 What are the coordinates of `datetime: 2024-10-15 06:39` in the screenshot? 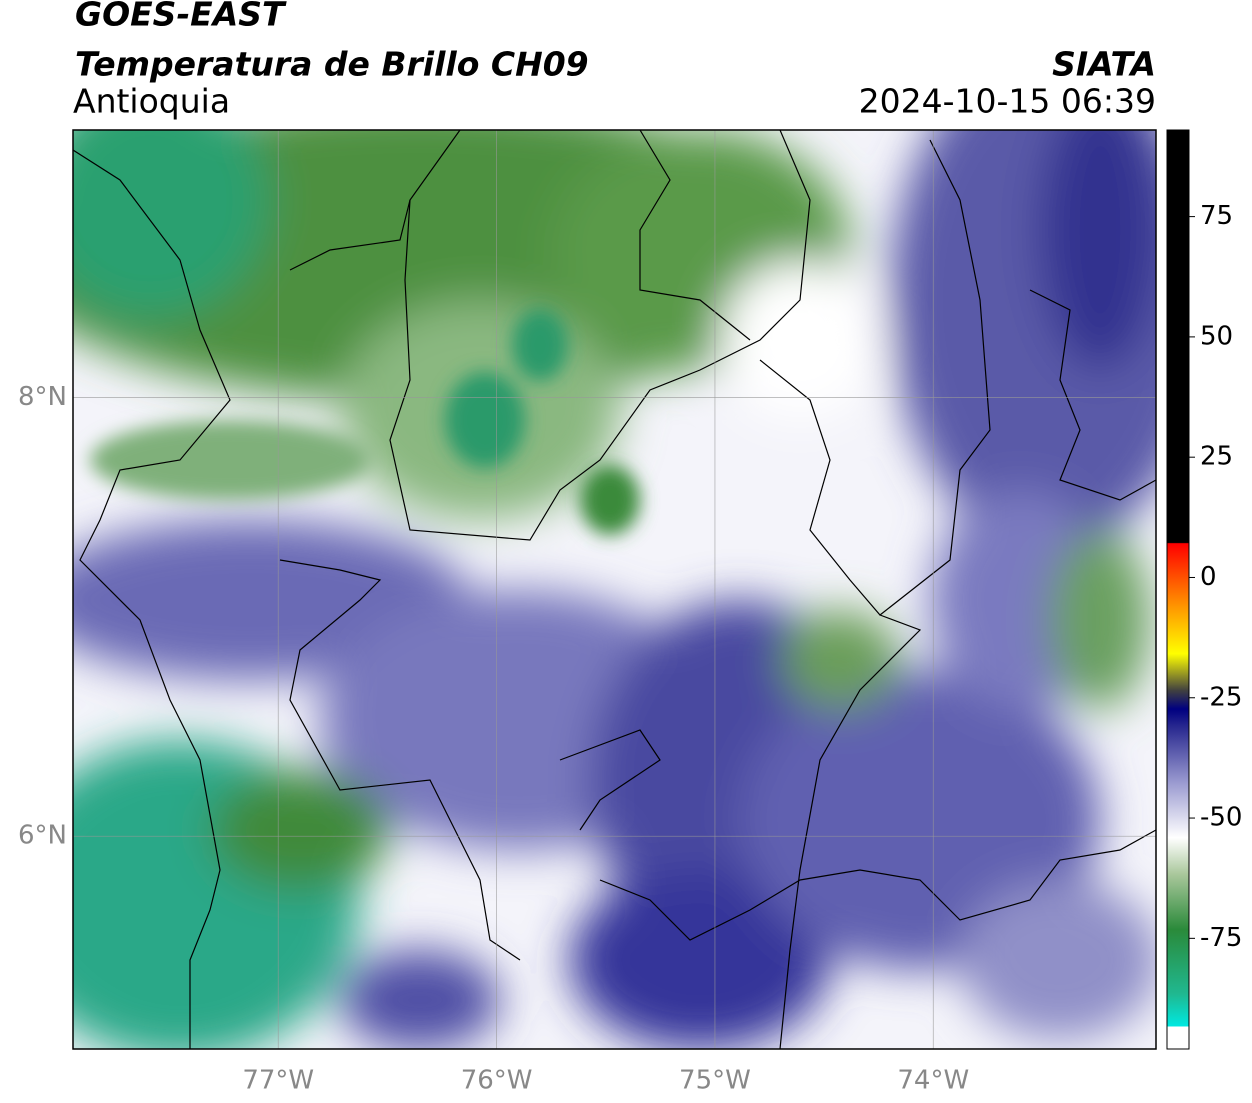 It's located at (1007, 101).